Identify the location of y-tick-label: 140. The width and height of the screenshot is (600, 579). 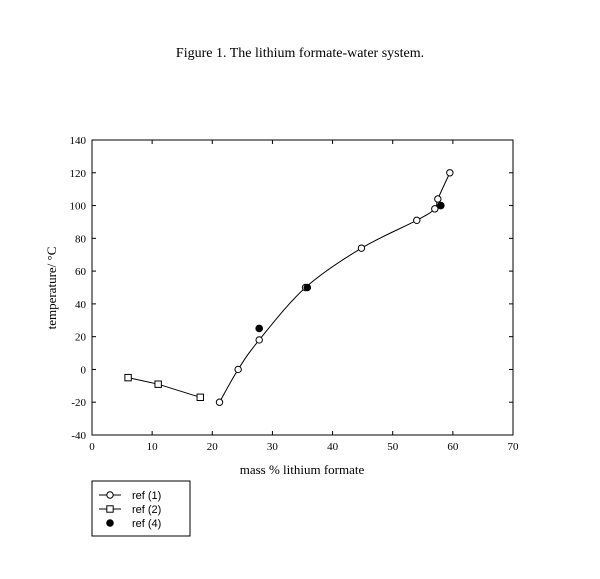
(78, 141).